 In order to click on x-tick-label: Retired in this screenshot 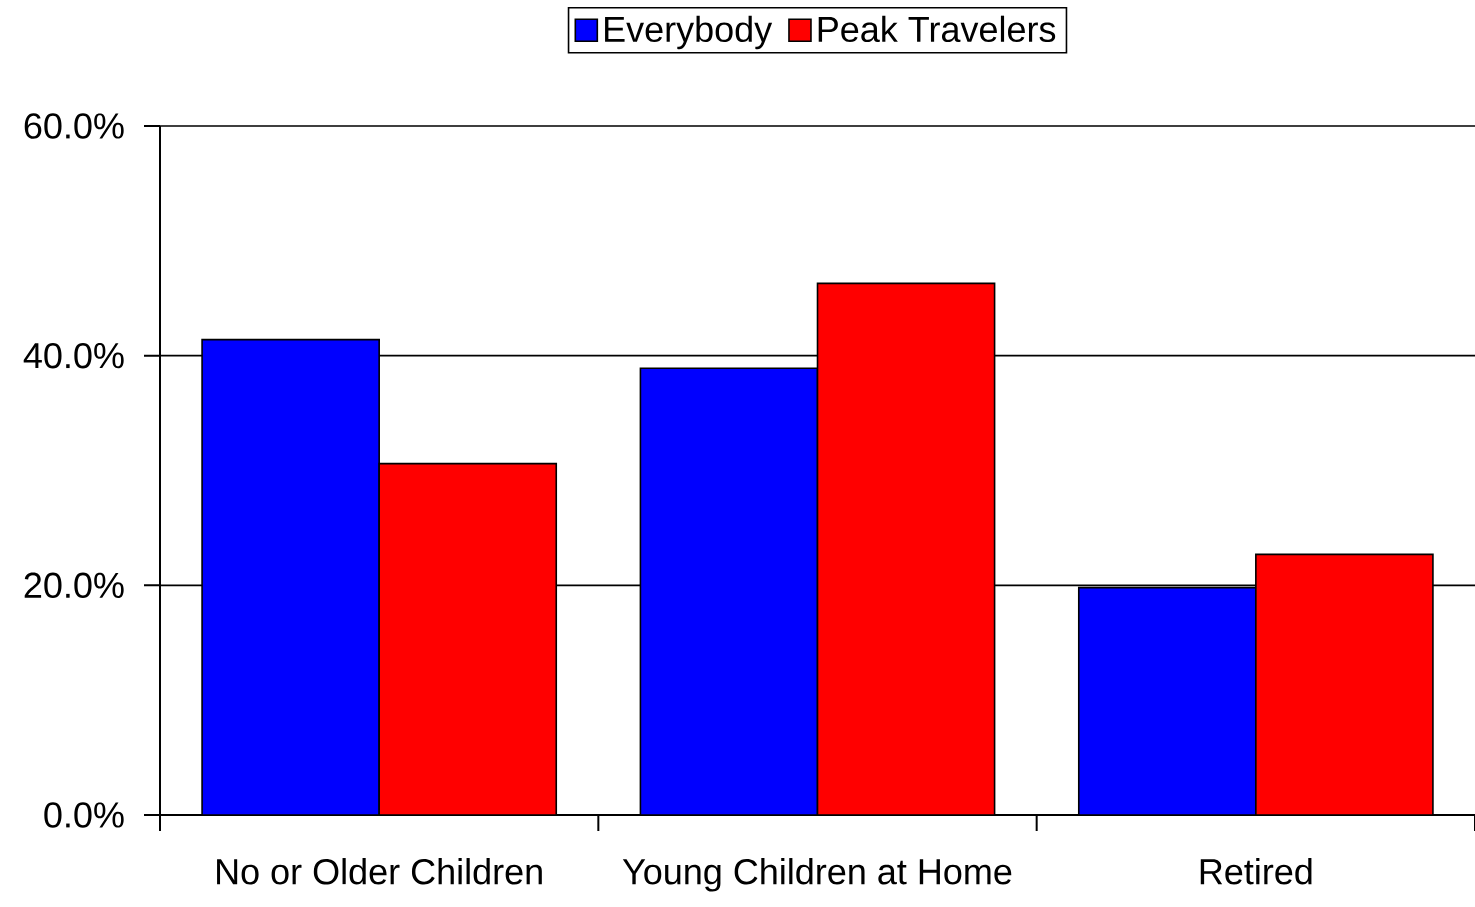, I will do `click(1256, 871)`.